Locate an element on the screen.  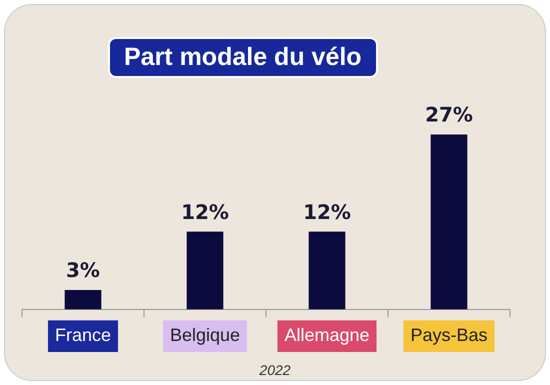
data-label: 3% is located at coordinates (83, 270).